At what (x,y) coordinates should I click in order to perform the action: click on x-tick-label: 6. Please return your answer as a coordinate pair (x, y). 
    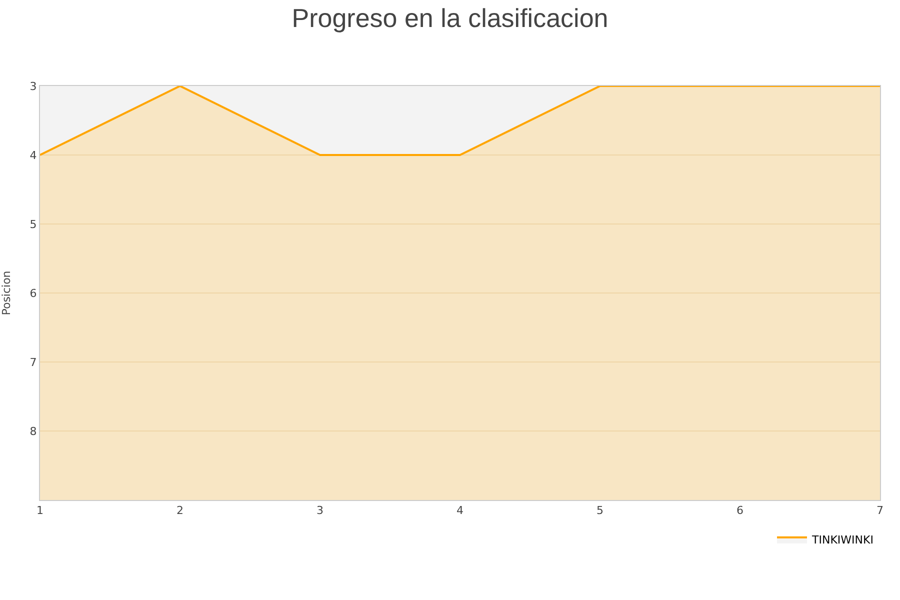
    Looking at the image, I should click on (740, 511).